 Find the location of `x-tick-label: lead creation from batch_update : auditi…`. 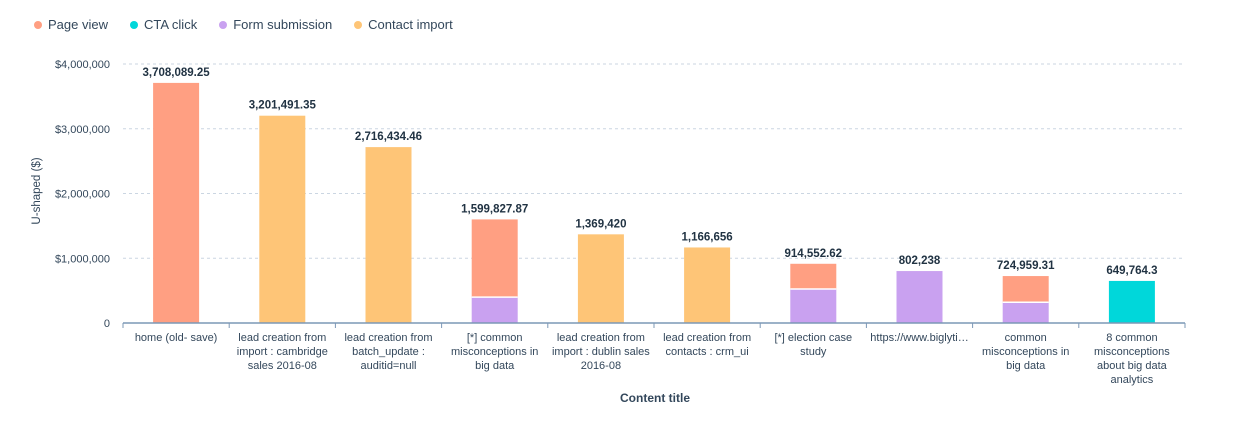

x-tick-label: lead creation from batch_update : auditi… is located at coordinates (388, 352).